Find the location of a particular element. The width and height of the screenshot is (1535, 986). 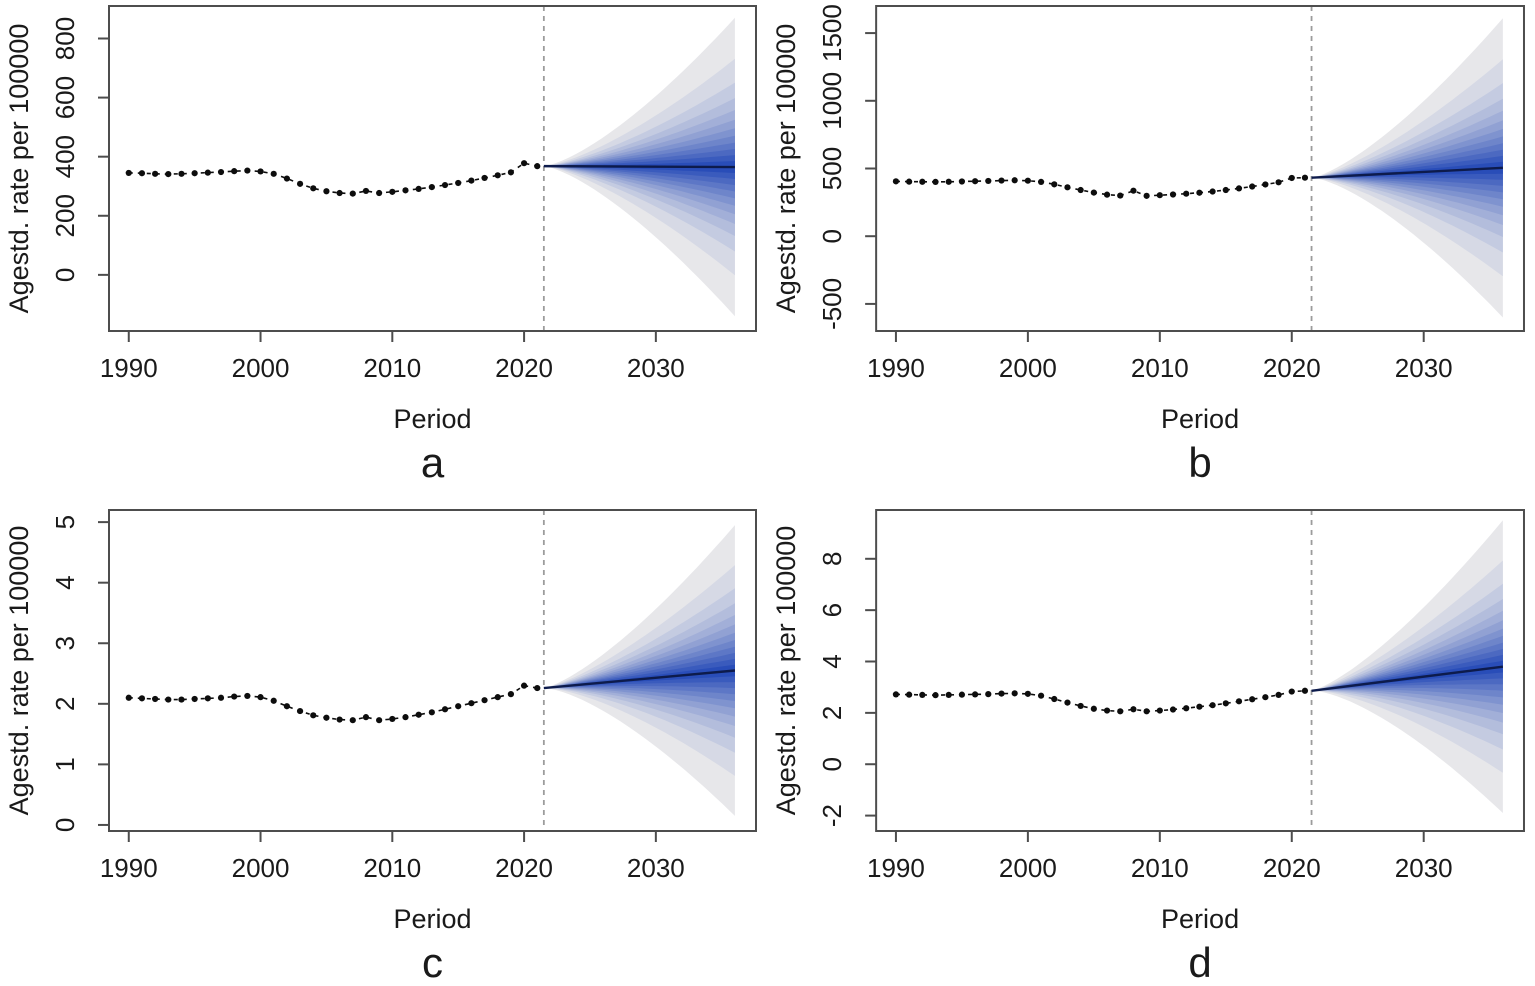

y-tick-label: -2 is located at coordinates (832, 815).